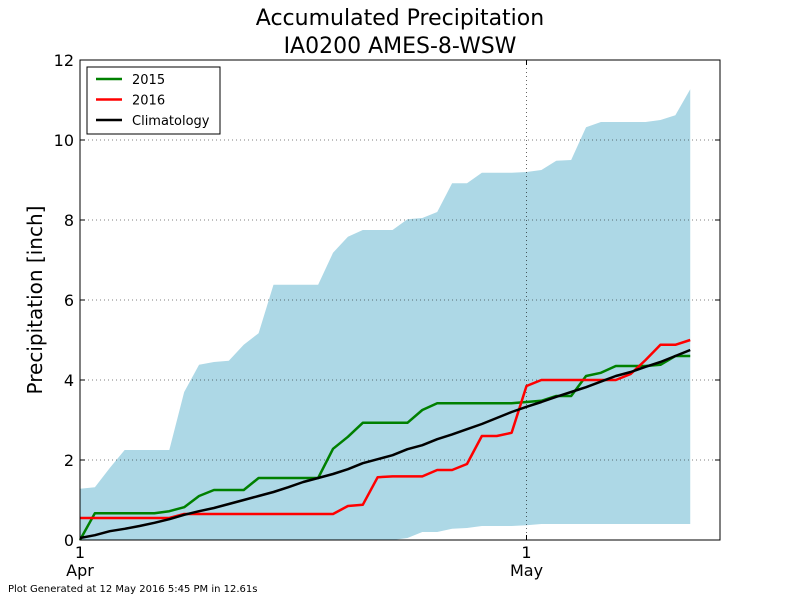  Describe the element at coordinates (148, 101) in the screenshot. I see `legend-label-2016: 2016` at that location.